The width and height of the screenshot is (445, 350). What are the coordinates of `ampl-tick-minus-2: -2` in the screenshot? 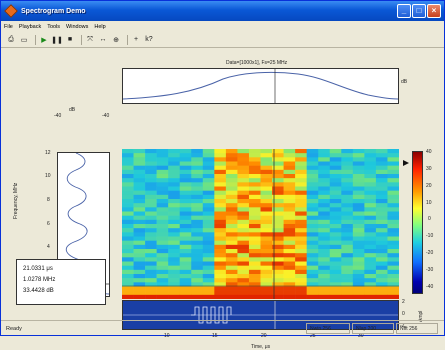 It's located at (402, 326).